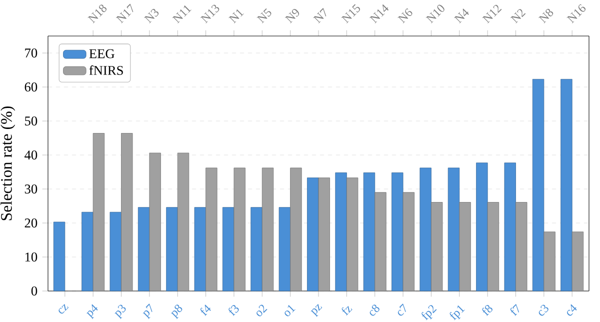 The height and width of the screenshot is (322, 600). I want to click on text: N12, so click(492, 14).